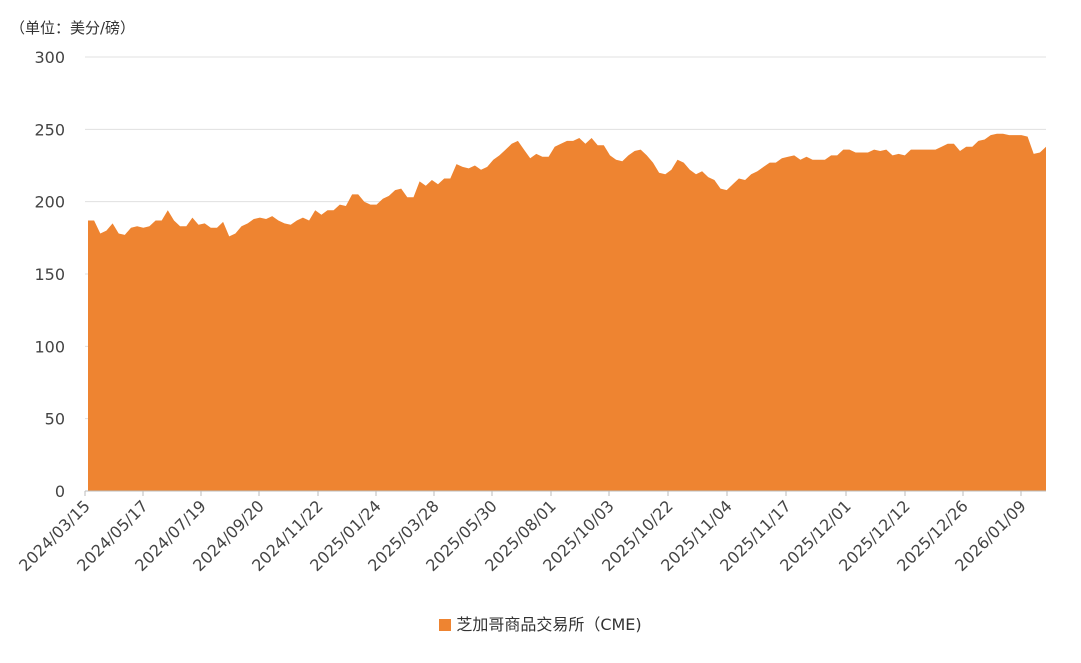  I want to click on y-tick-label: 50, so click(55, 419).